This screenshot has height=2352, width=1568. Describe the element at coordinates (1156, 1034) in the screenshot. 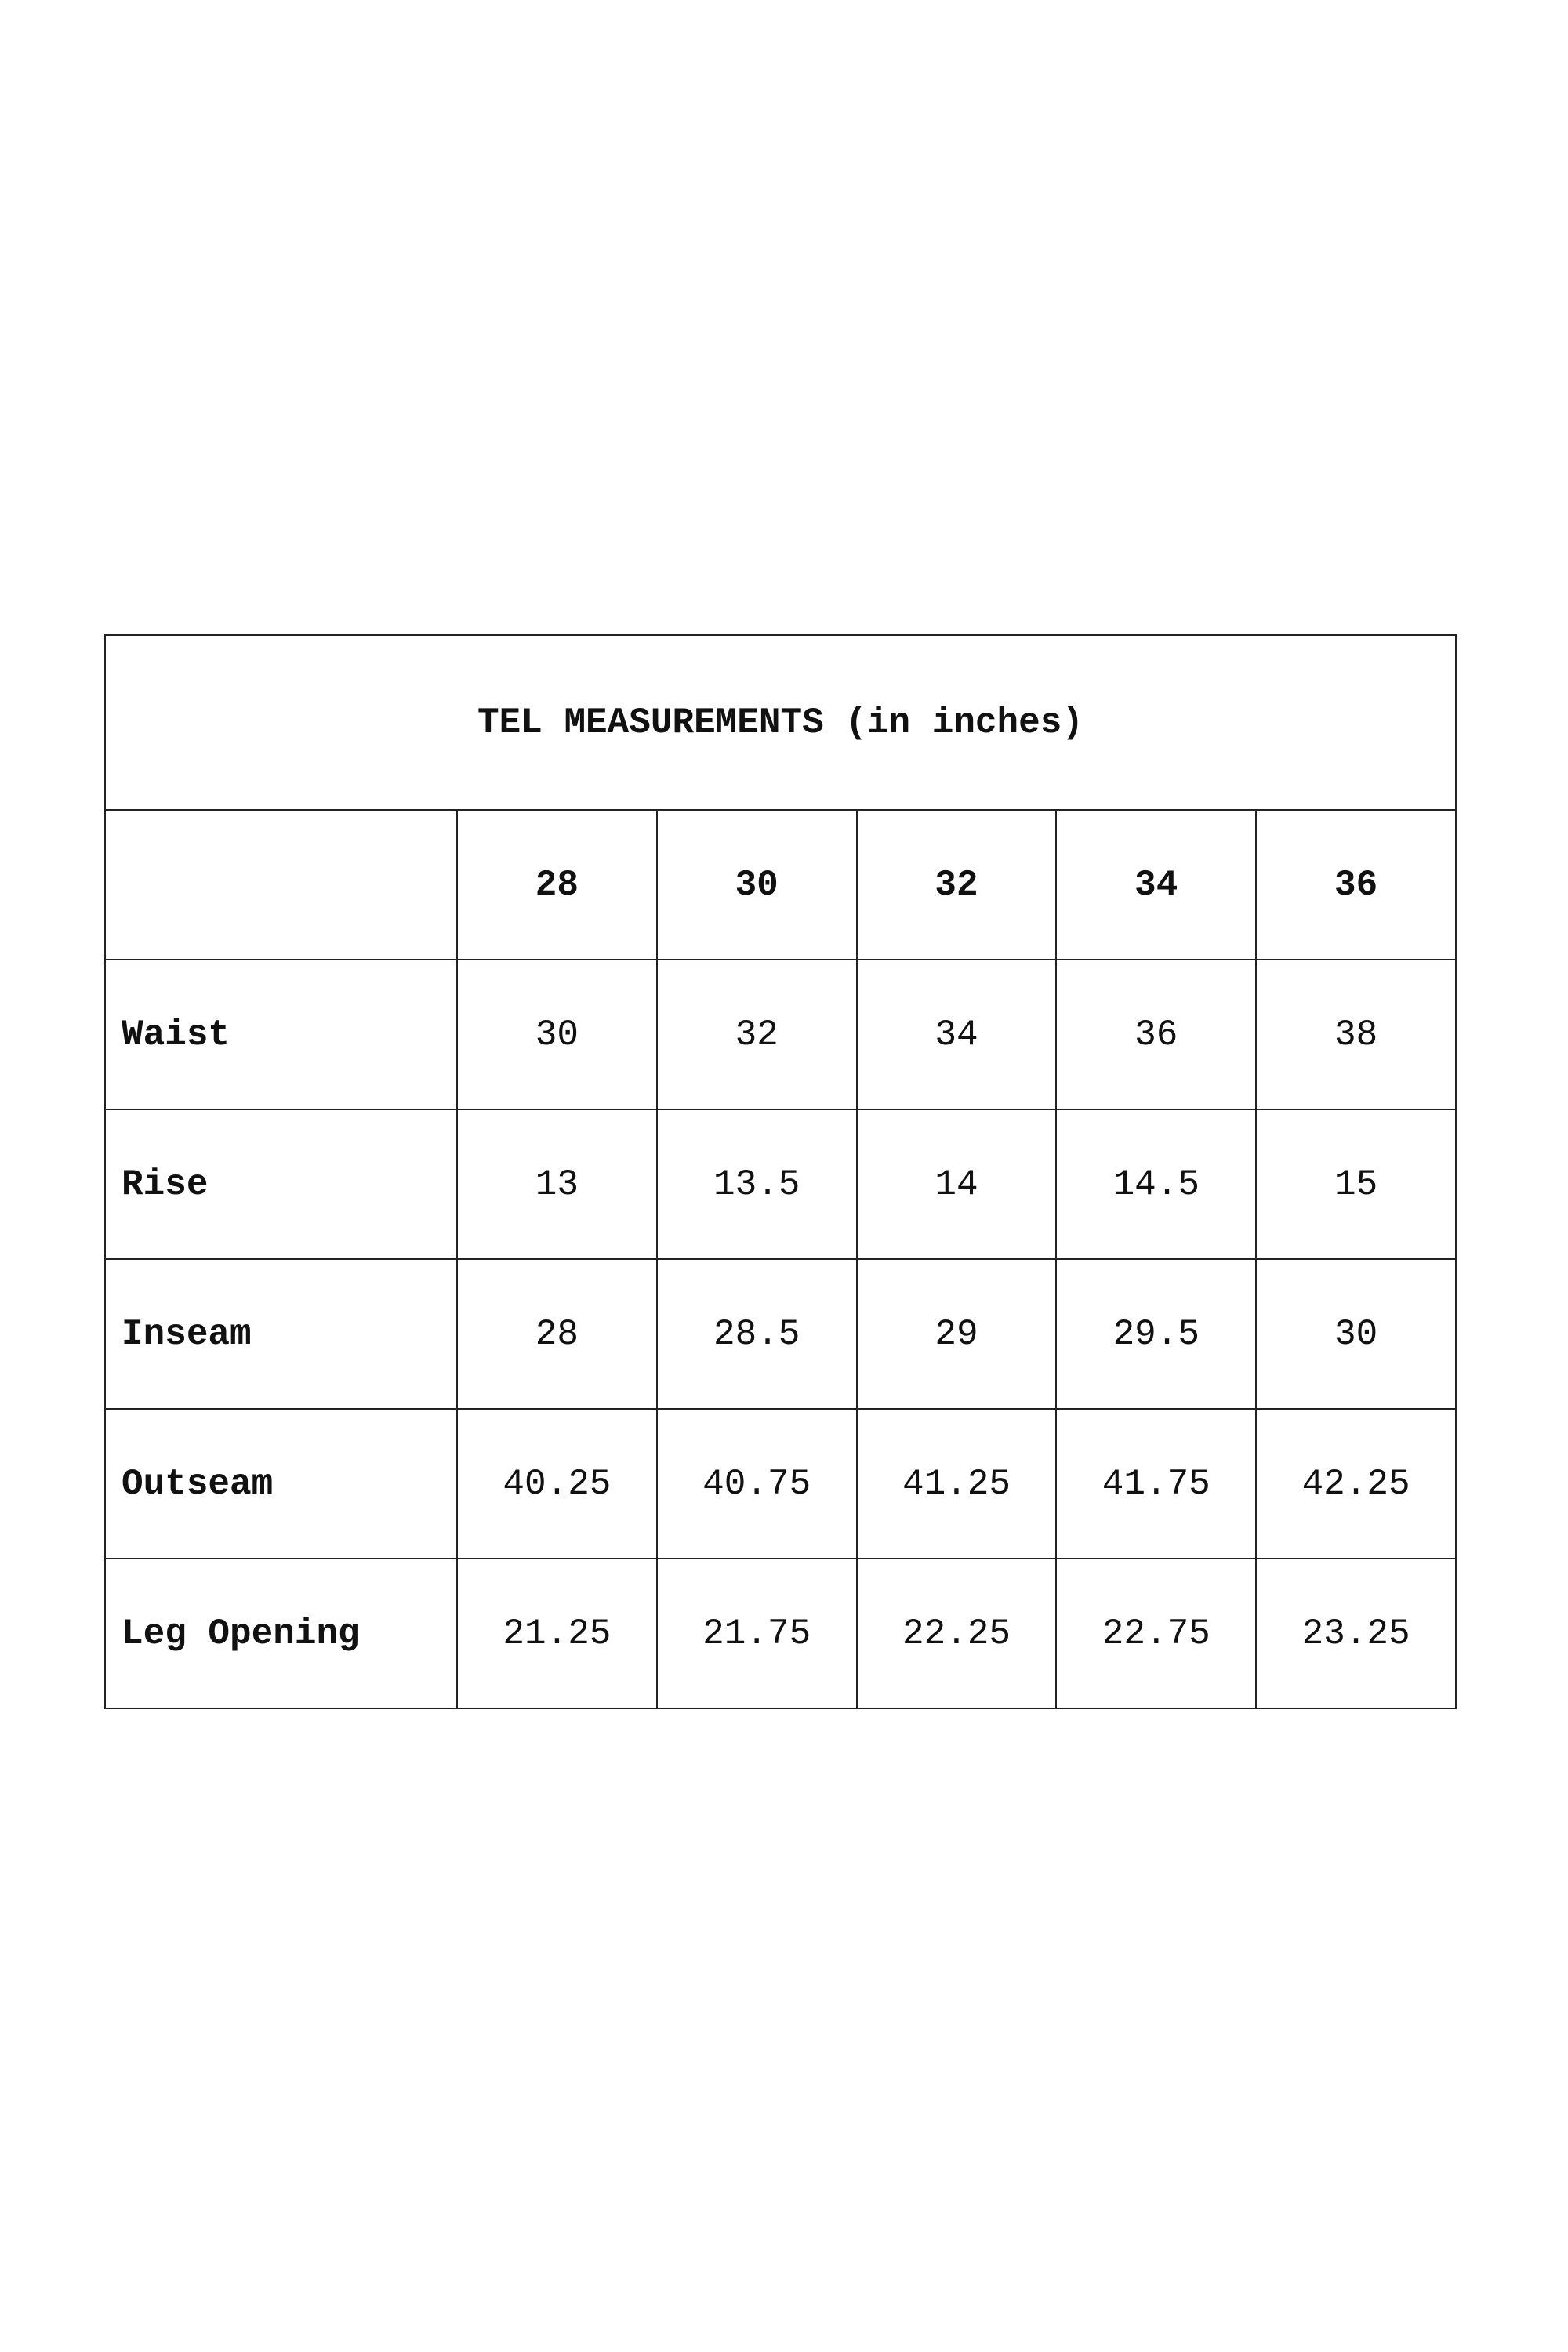

I see `measurement-cell: 36` at that location.